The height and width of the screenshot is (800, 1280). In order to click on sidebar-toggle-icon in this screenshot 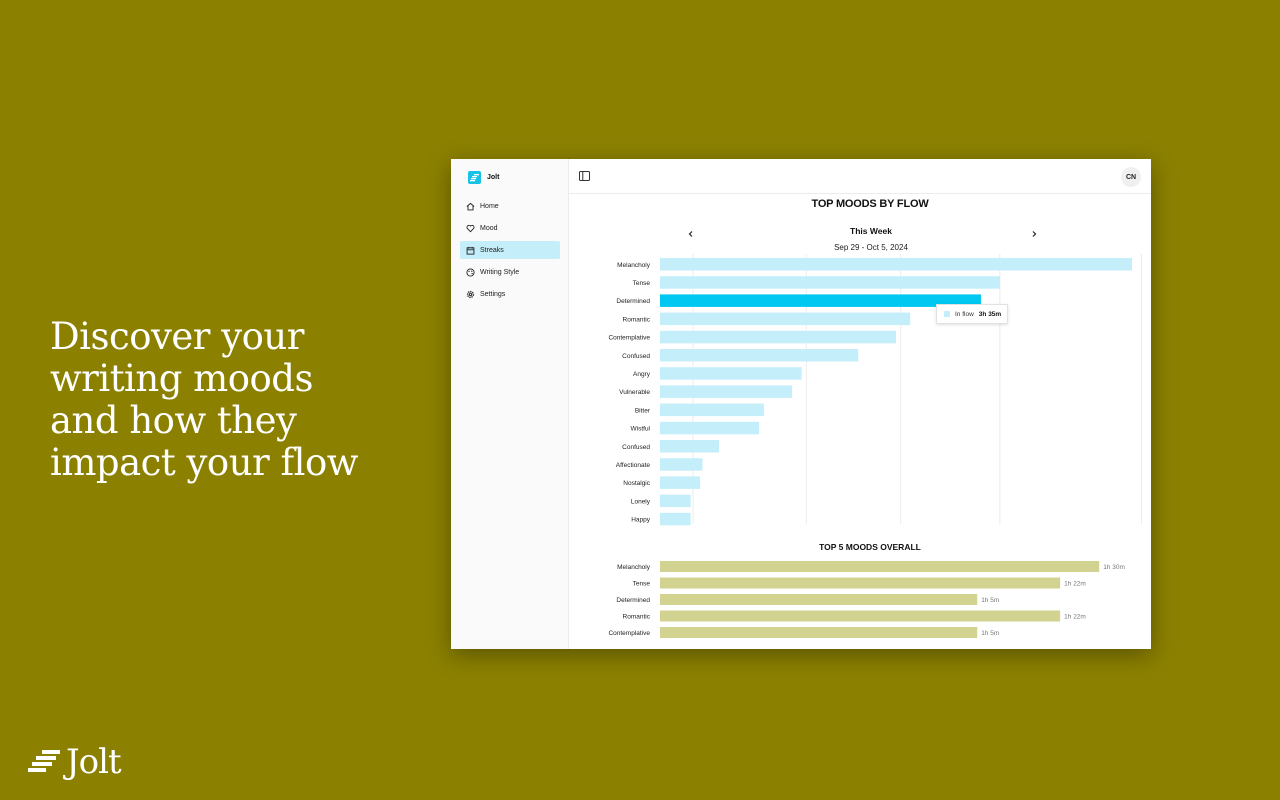, I will do `click(584, 176)`.